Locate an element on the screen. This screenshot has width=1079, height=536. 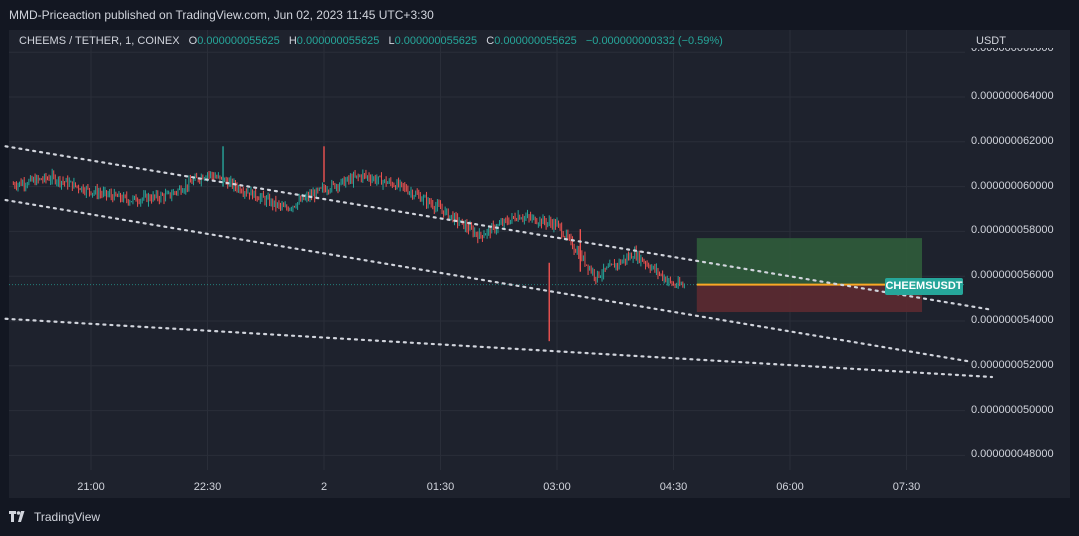
tradingview-logo-icon is located at coordinates (17, 516).